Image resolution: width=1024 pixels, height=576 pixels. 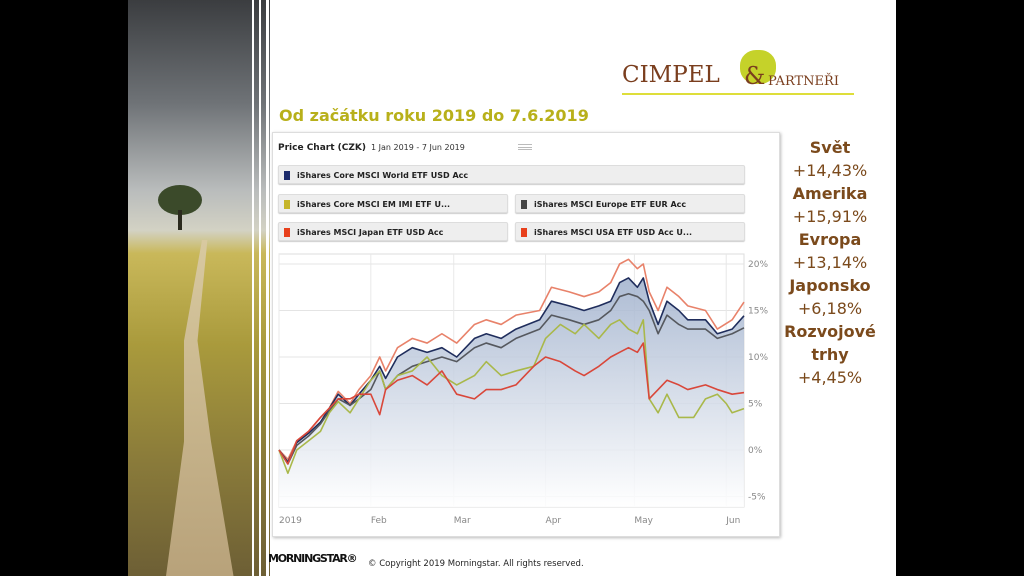 What do you see at coordinates (758, 265) in the screenshot?
I see `y-tick-label: 20%` at bounding box center [758, 265].